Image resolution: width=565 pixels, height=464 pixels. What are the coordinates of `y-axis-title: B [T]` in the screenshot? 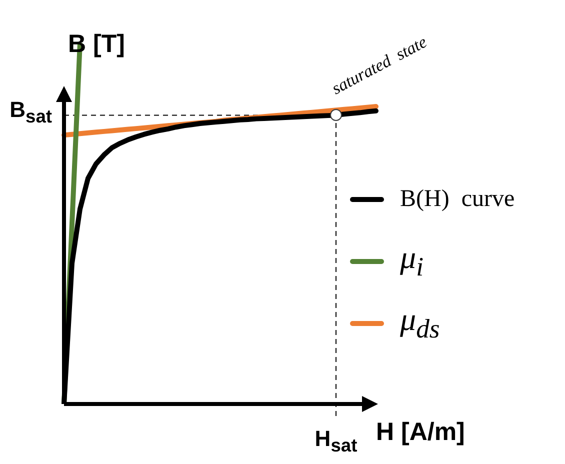 It's located at (96, 44).